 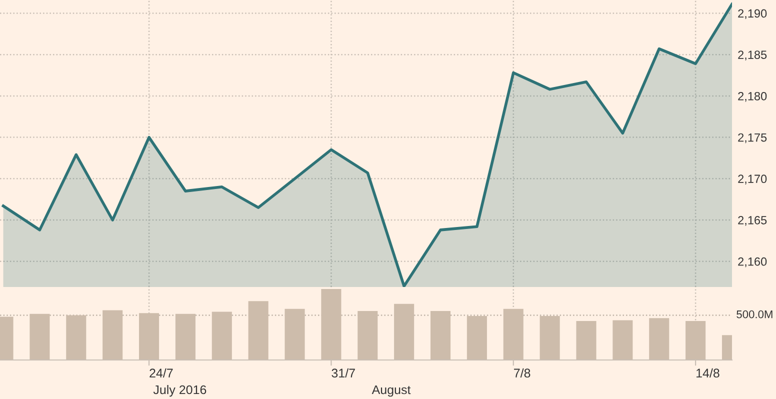 What do you see at coordinates (343, 373) in the screenshot?
I see `x-tick-label: 31/7` at bounding box center [343, 373].